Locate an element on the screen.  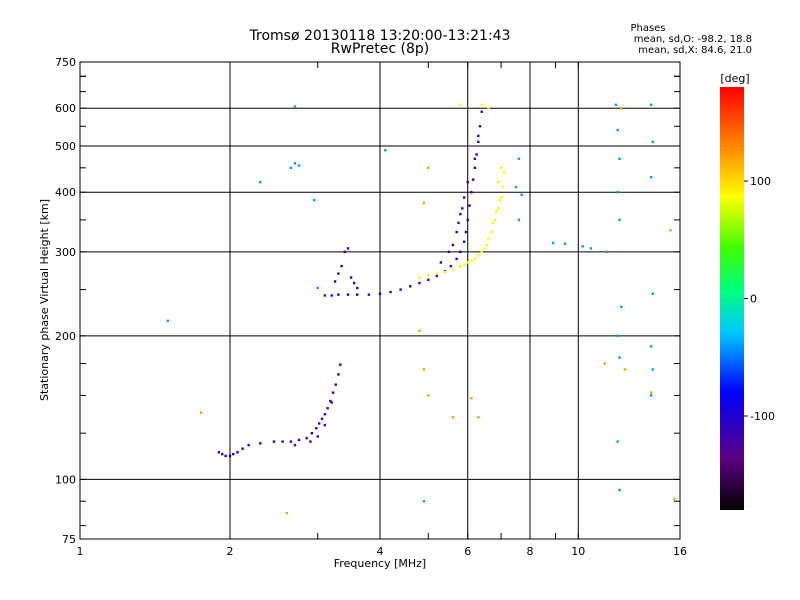
x-tick-label: 2 is located at coordinates (230, 551).